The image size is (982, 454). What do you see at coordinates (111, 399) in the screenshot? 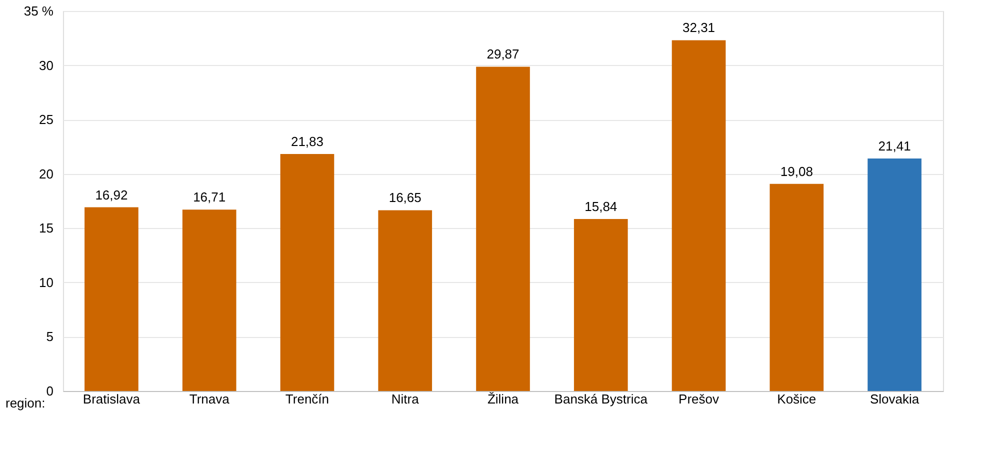
I see `x-tick-label: Bratislava` at bounding box center [111, 399].